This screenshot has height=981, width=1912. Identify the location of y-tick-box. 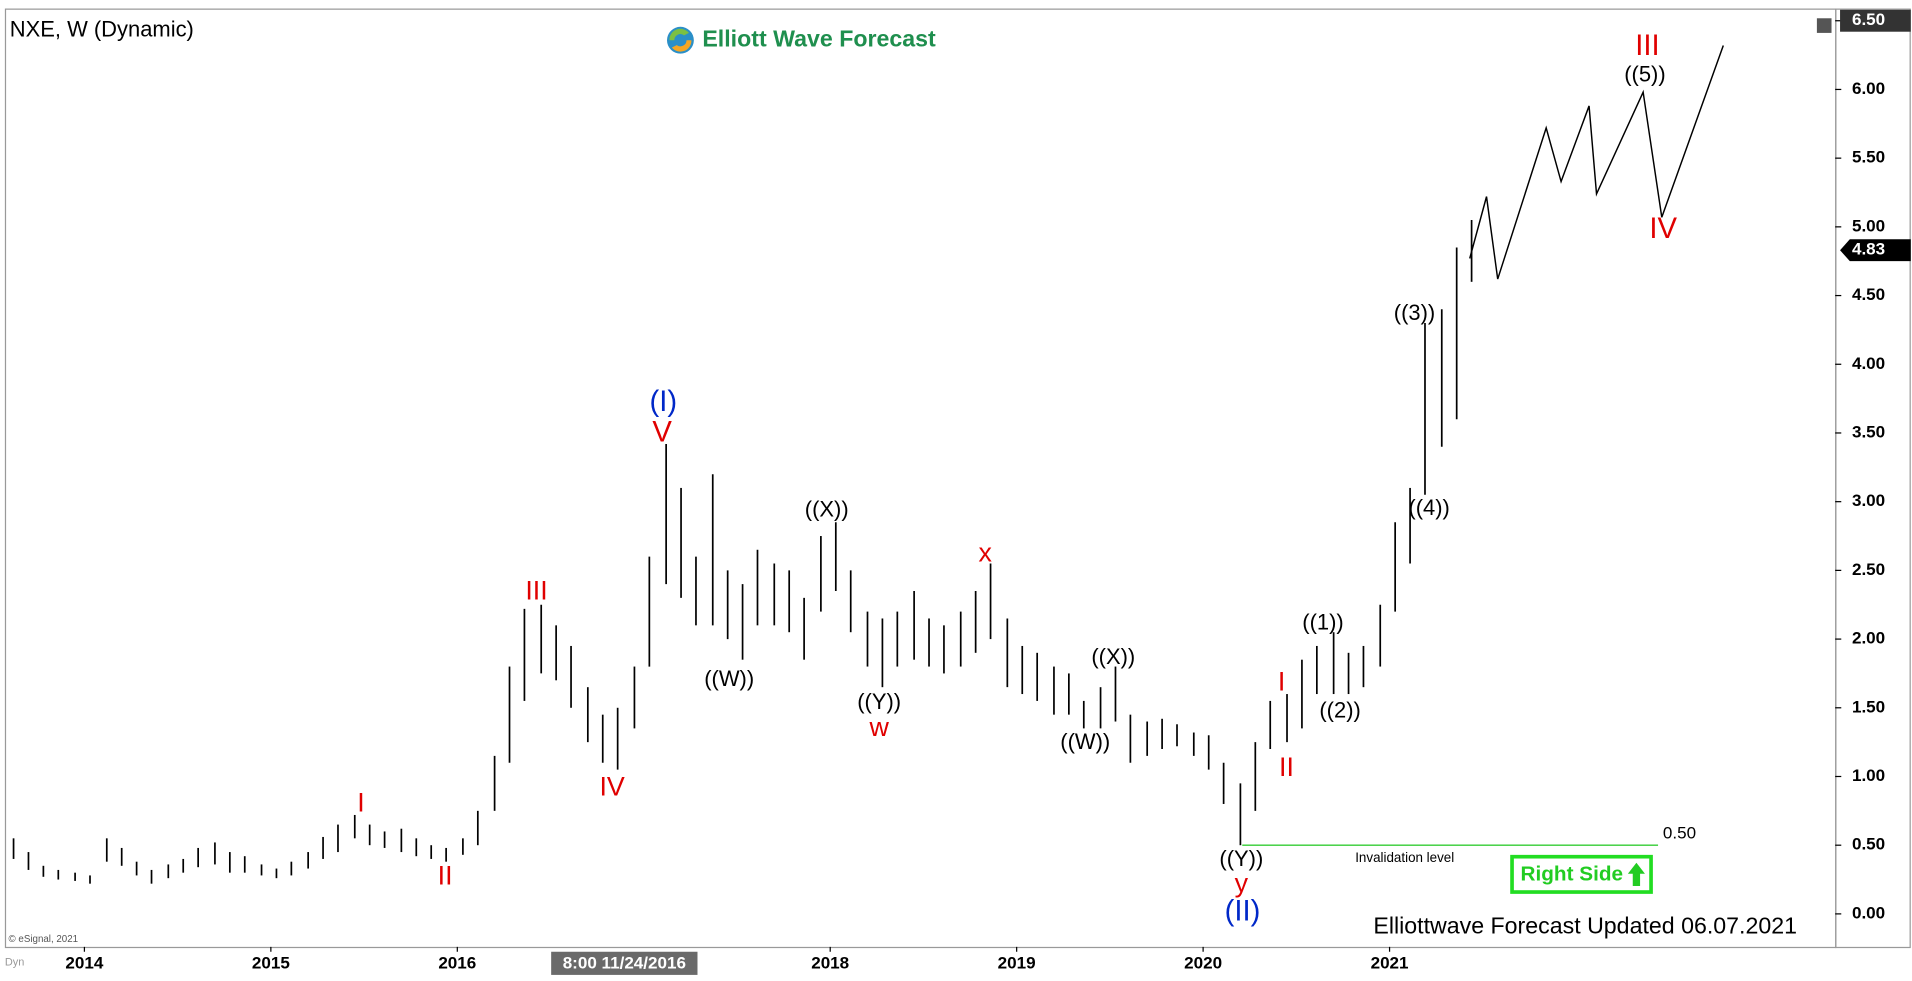
(1875, 20).